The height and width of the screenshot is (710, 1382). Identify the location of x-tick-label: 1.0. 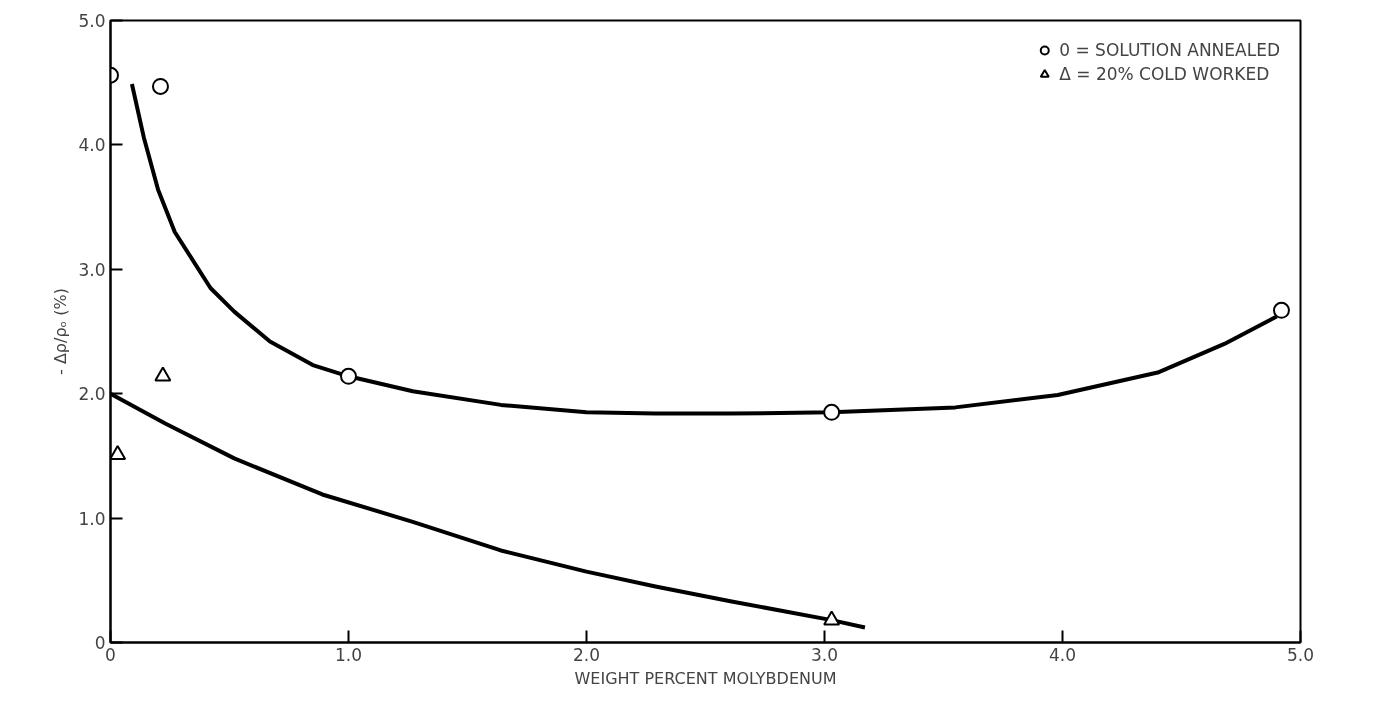
(348, 654).